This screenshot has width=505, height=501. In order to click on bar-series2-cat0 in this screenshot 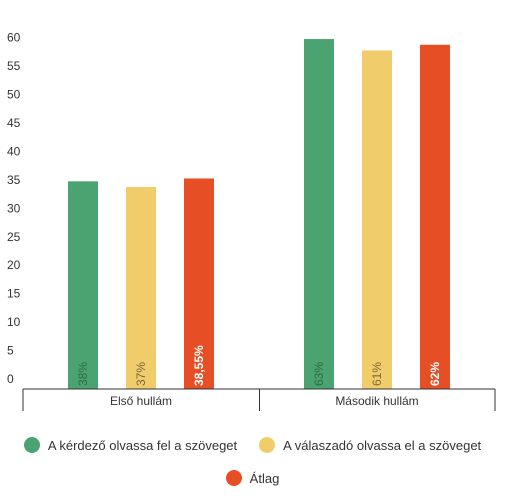, I will do `click(199, 283)`.